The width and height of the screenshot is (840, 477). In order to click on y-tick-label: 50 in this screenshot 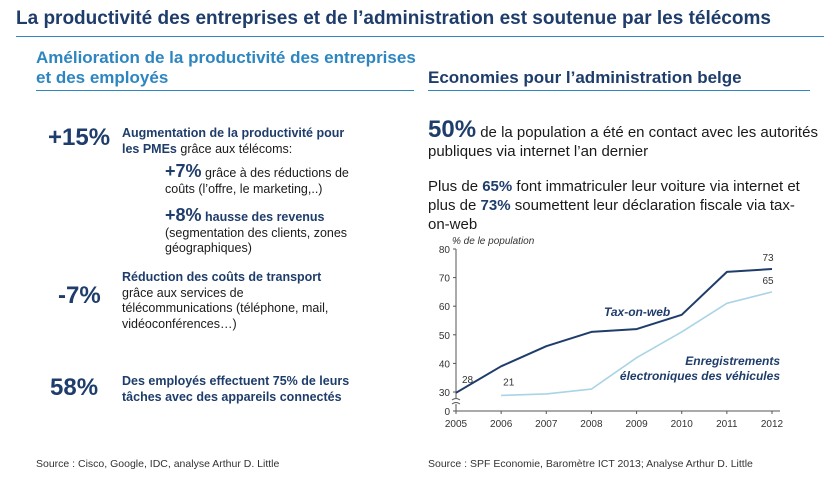, I will do `click(445, 336)`.